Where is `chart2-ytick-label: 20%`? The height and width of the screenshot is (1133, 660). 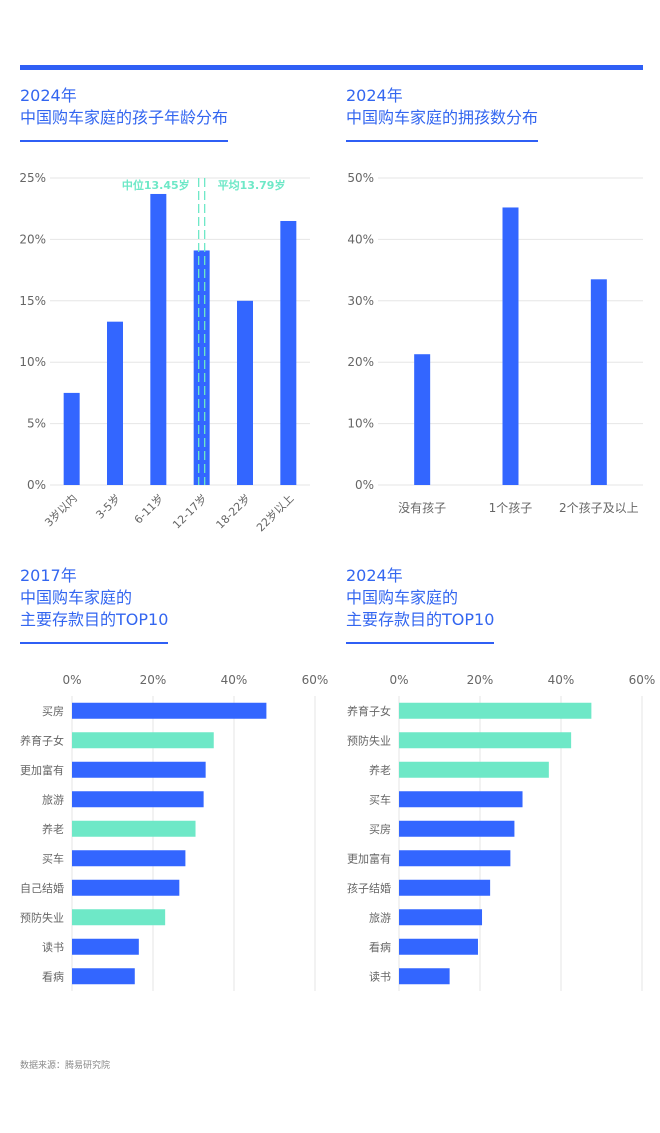 chart2-ytick-label: 20% is located at coordinates (360, 362).